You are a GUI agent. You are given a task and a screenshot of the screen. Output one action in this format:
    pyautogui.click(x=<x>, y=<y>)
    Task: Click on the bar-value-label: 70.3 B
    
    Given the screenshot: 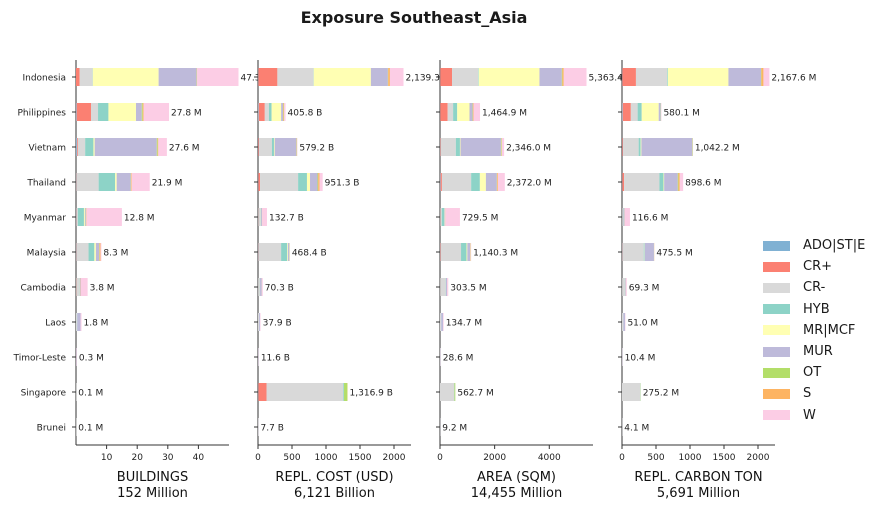 What is the action you would take?
    pyautogui.click(x=279, y=289)
    